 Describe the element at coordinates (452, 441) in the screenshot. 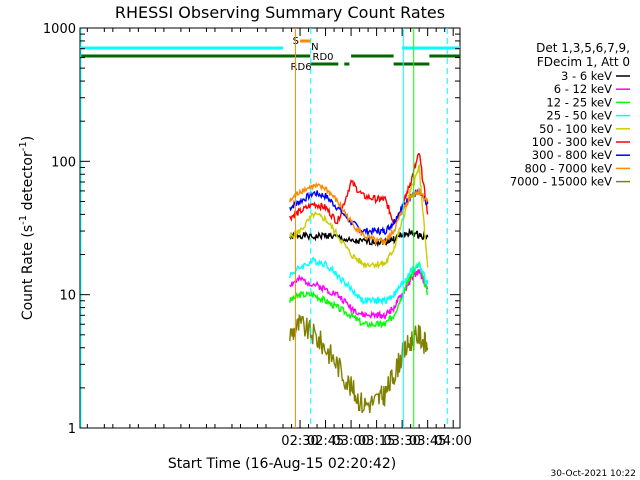

I see `x-tick-label: 04:00` at that location.